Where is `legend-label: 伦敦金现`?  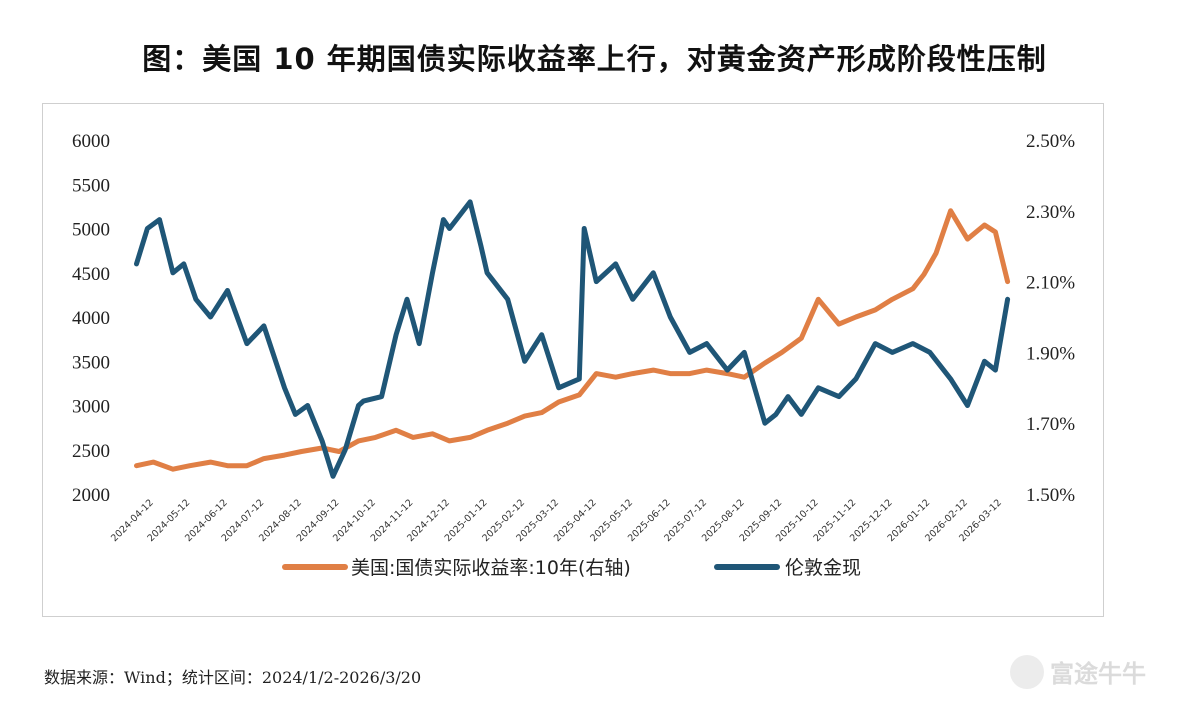
legend-label: 伦敦金现 is located at coordinates (823, 568).